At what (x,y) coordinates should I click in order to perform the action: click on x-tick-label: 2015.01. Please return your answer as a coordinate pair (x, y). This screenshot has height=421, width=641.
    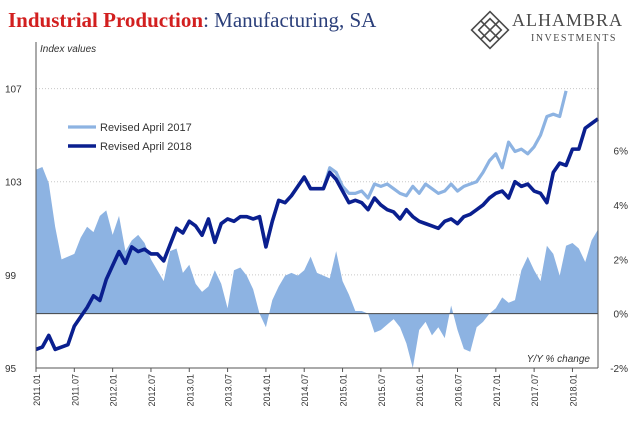
    Looking at the image, I should click on (344, 390).